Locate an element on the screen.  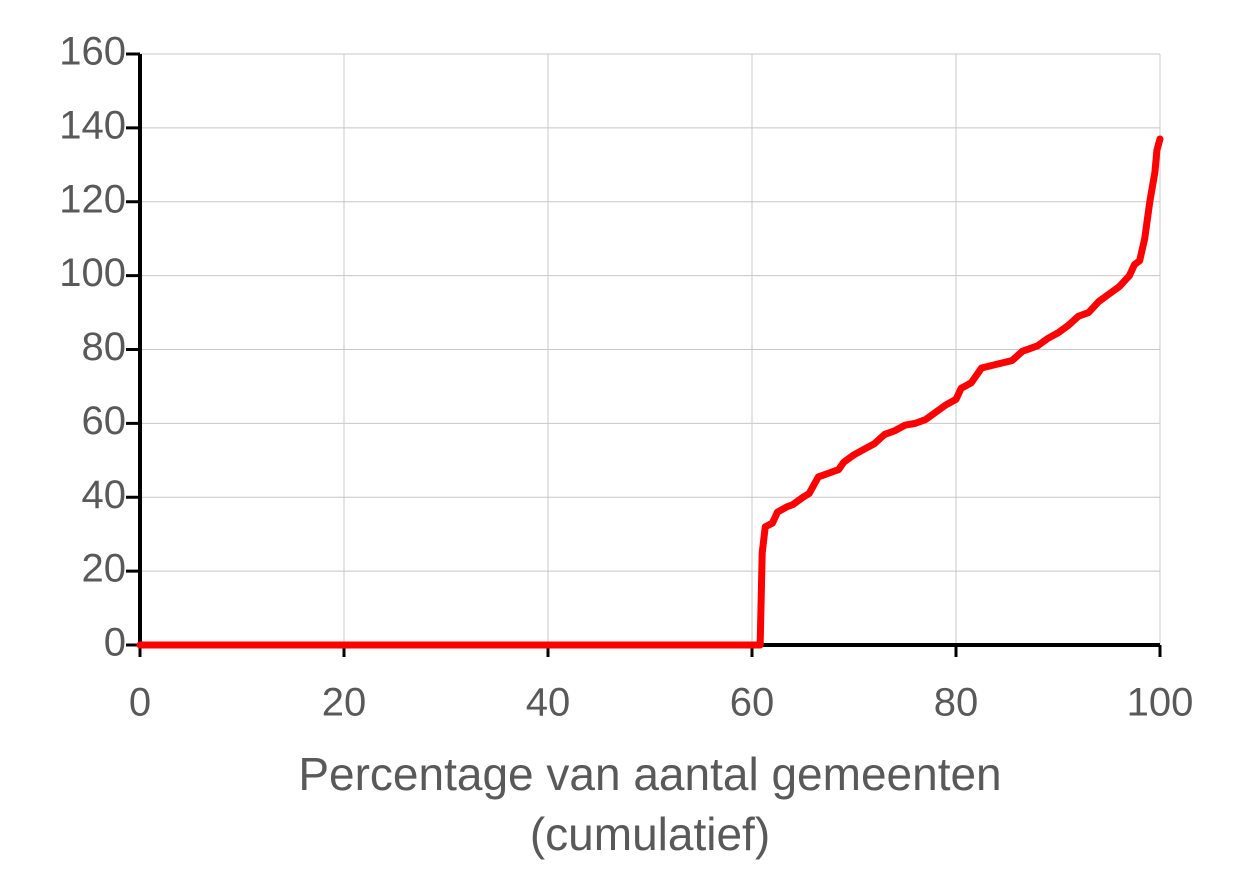
y-tick-label: 20 is located at coordinates (104, 569).